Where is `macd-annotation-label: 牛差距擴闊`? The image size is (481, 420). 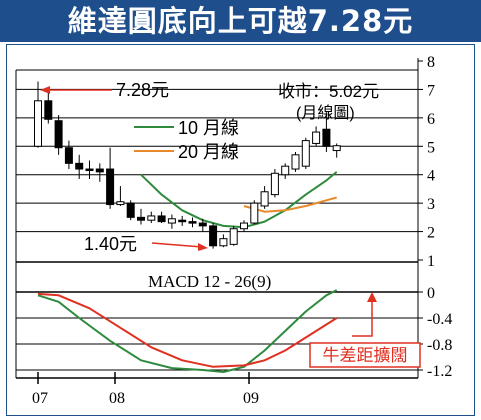
macd-annotation-label: 牛差距擴闊 is located at coordinates (365, 355).